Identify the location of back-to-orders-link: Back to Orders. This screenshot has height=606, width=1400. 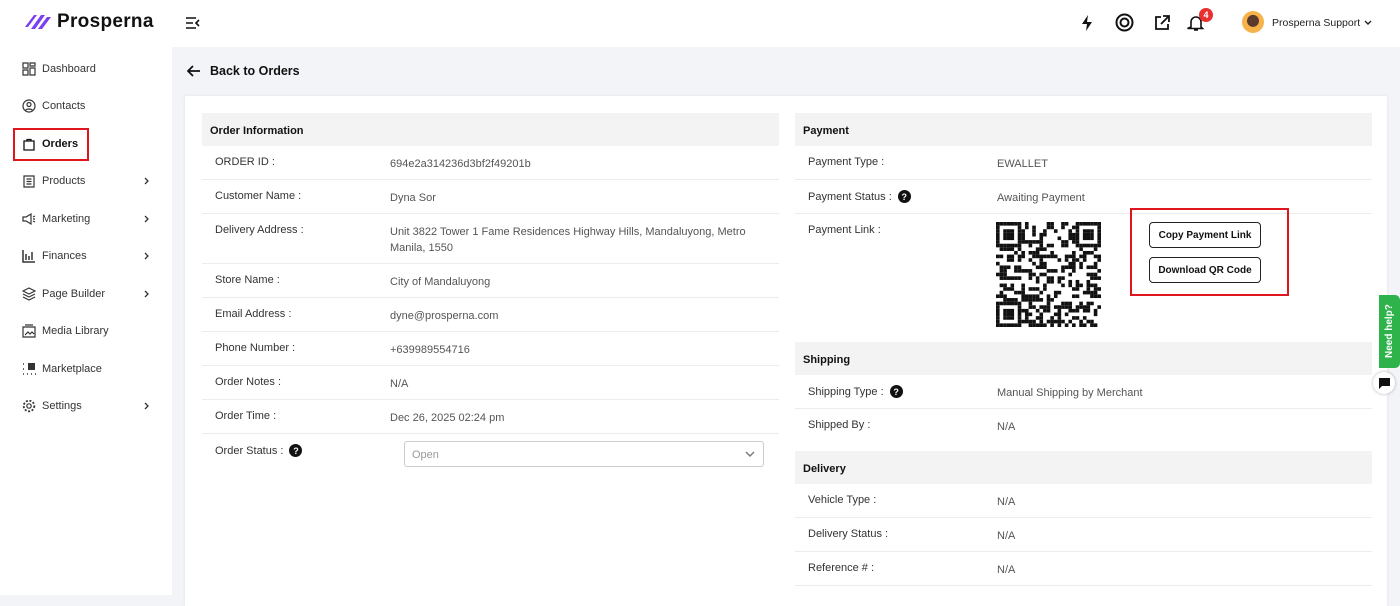
(243, 71).